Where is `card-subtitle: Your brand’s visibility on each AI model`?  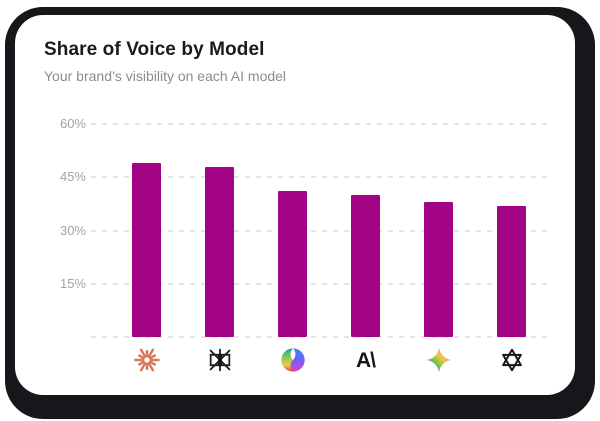
card-subtitle: Your brand’s visibility on each AI model is located at coordinates (165, 76).